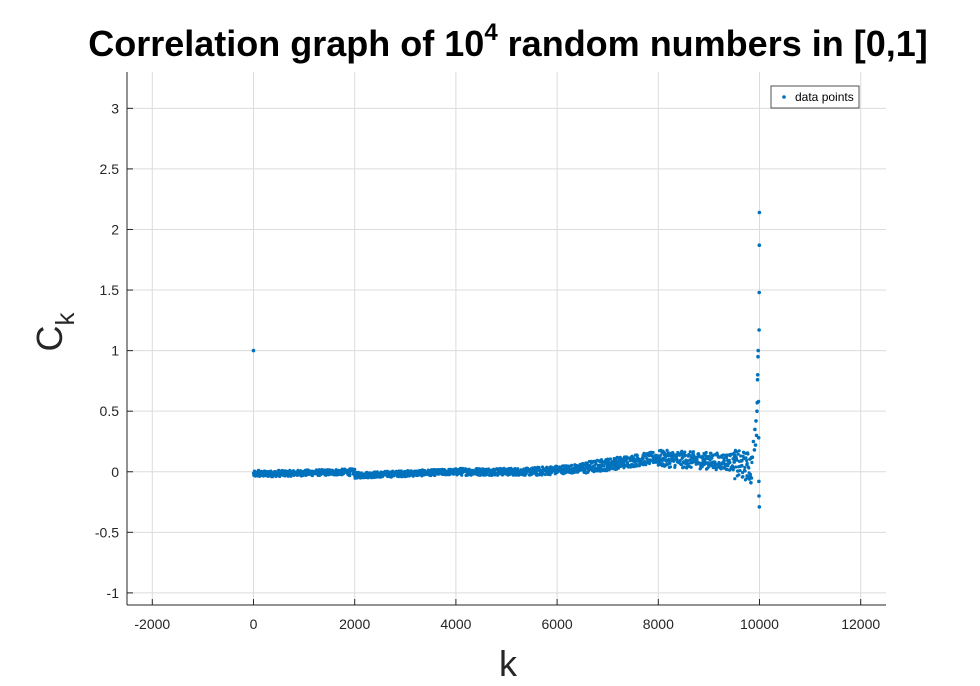  Describe the element at coordinates (286, 43) in the screenshot. I see `chart-title-main: Correlation graph of 10` at that location.